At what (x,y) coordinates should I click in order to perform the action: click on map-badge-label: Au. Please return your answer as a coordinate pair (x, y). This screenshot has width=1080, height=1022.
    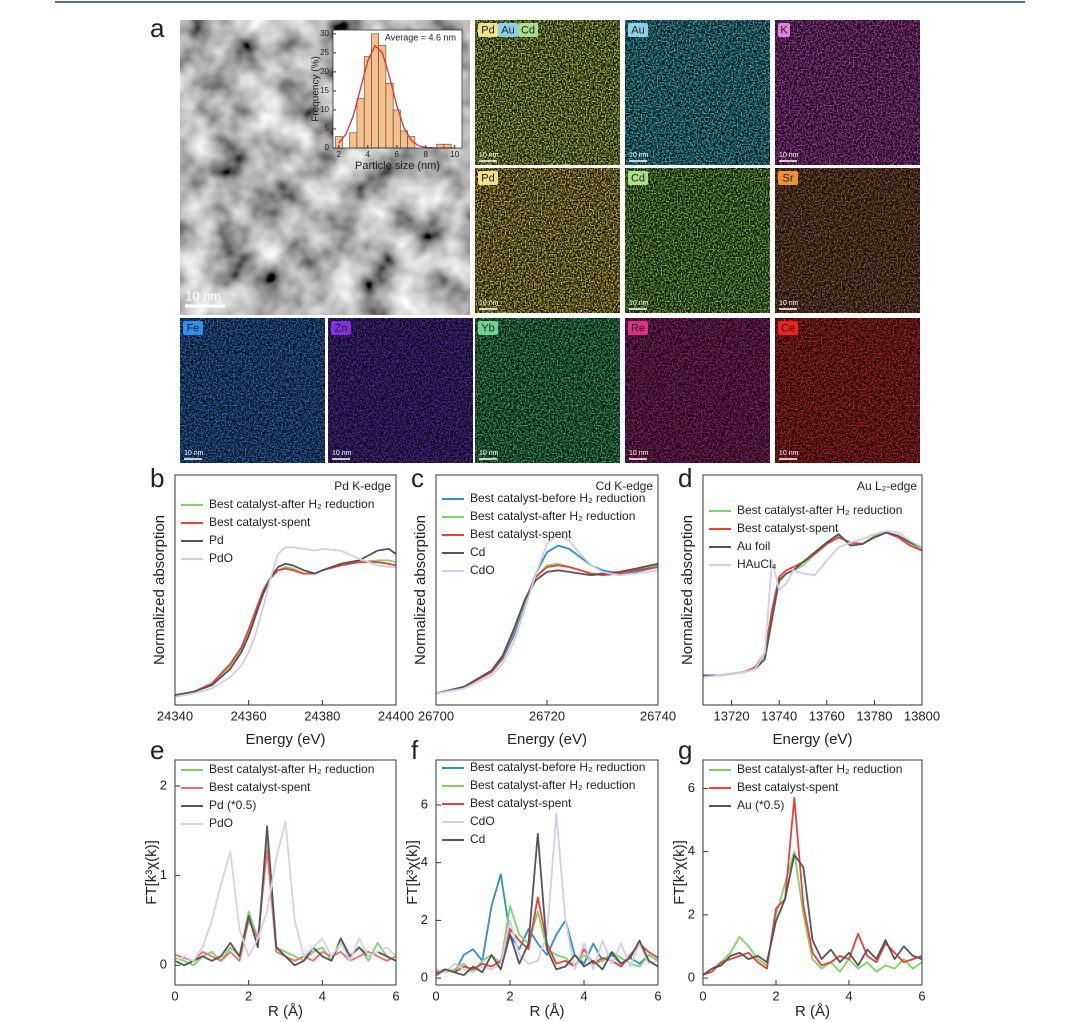
    Looking at the image, I should click on (637, 30).